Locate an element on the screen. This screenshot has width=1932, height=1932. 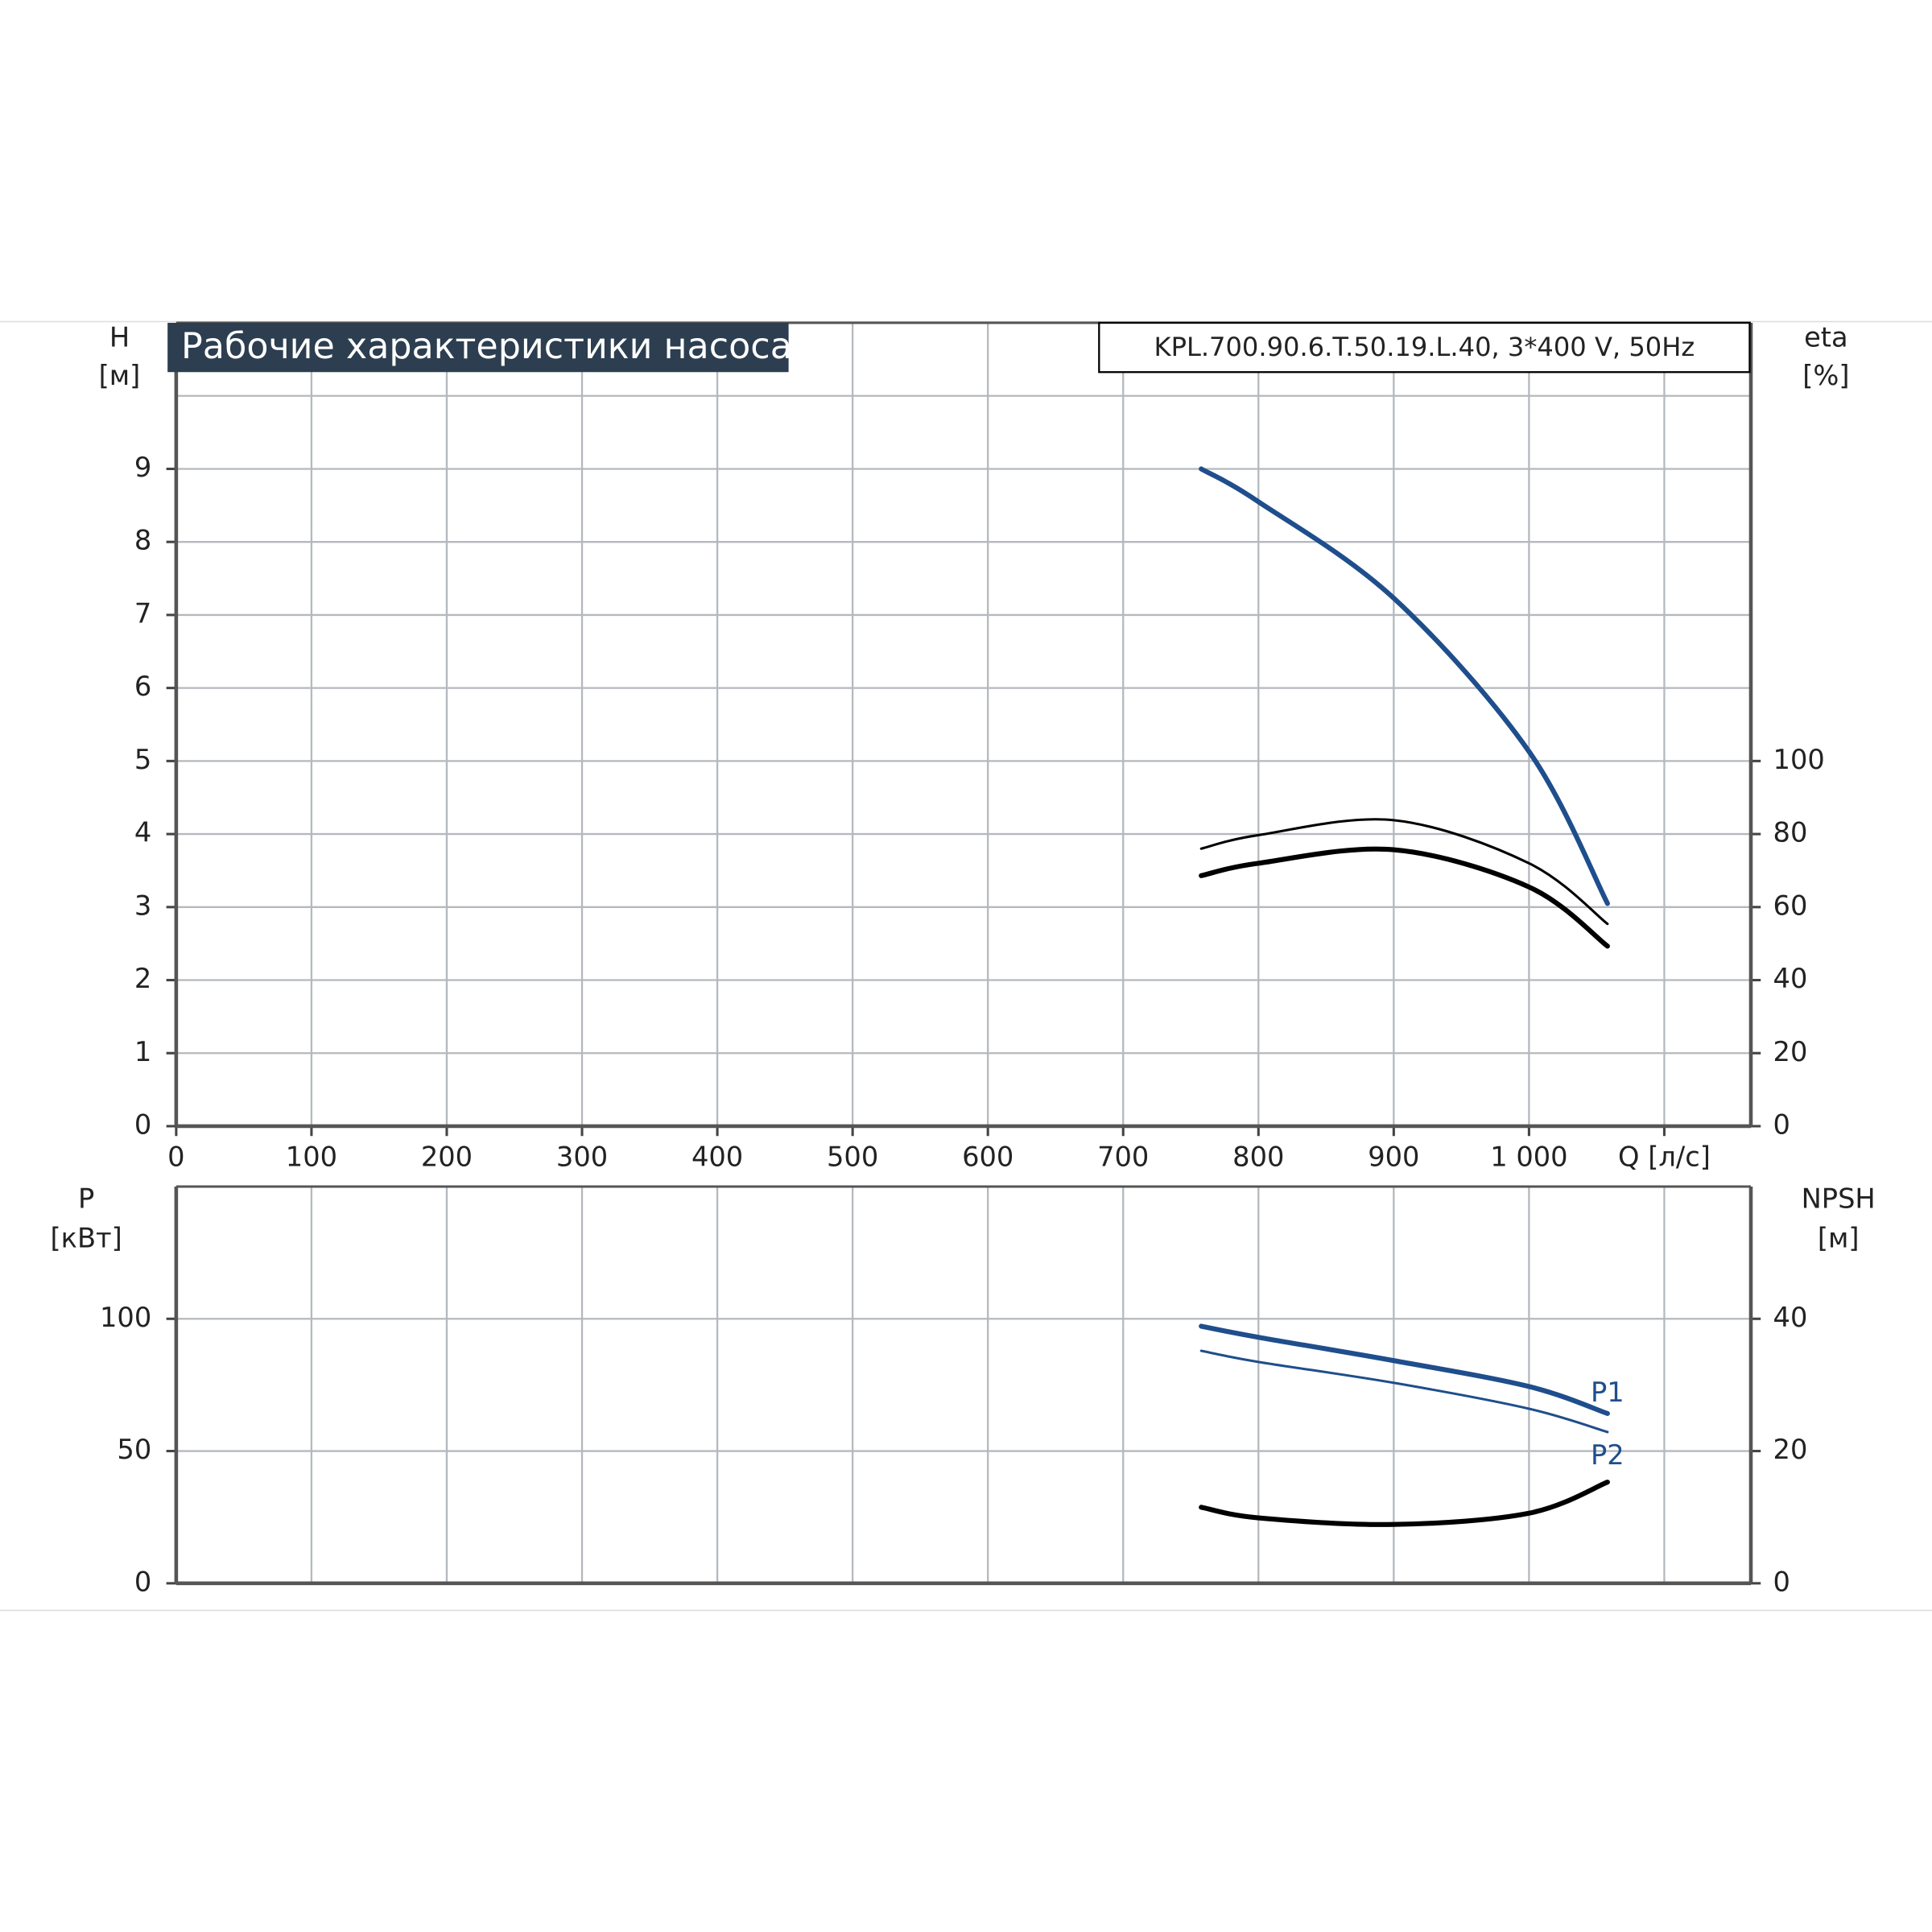
x-tick-label: 800 is located at coordinates (1258, 1156).